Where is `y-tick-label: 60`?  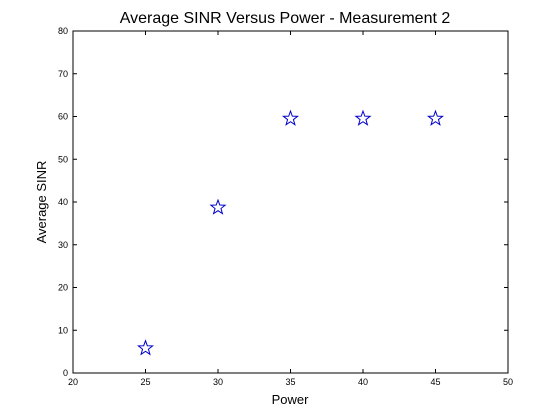
y-tick-label: 60 is located at coordinates (63, 117).